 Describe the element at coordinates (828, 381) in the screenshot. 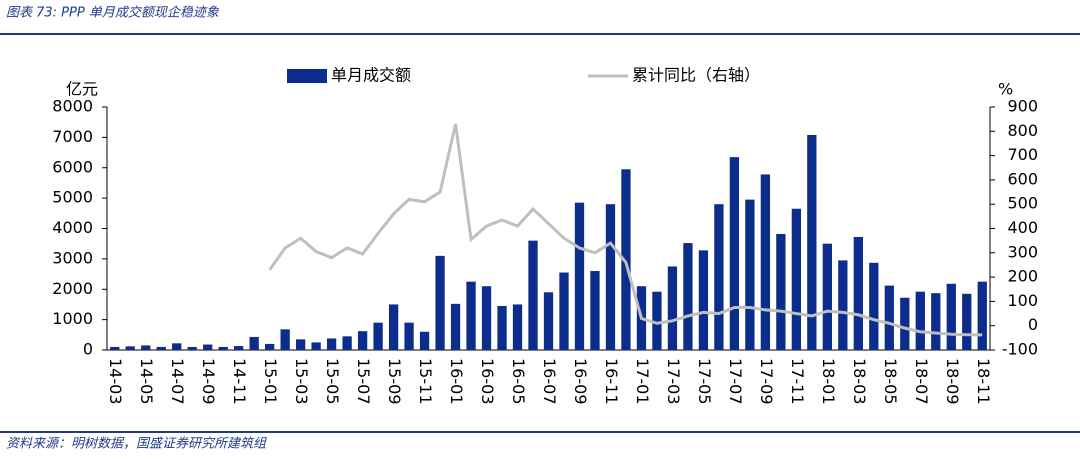

I see `x-tick-label: 18-01` at that location.